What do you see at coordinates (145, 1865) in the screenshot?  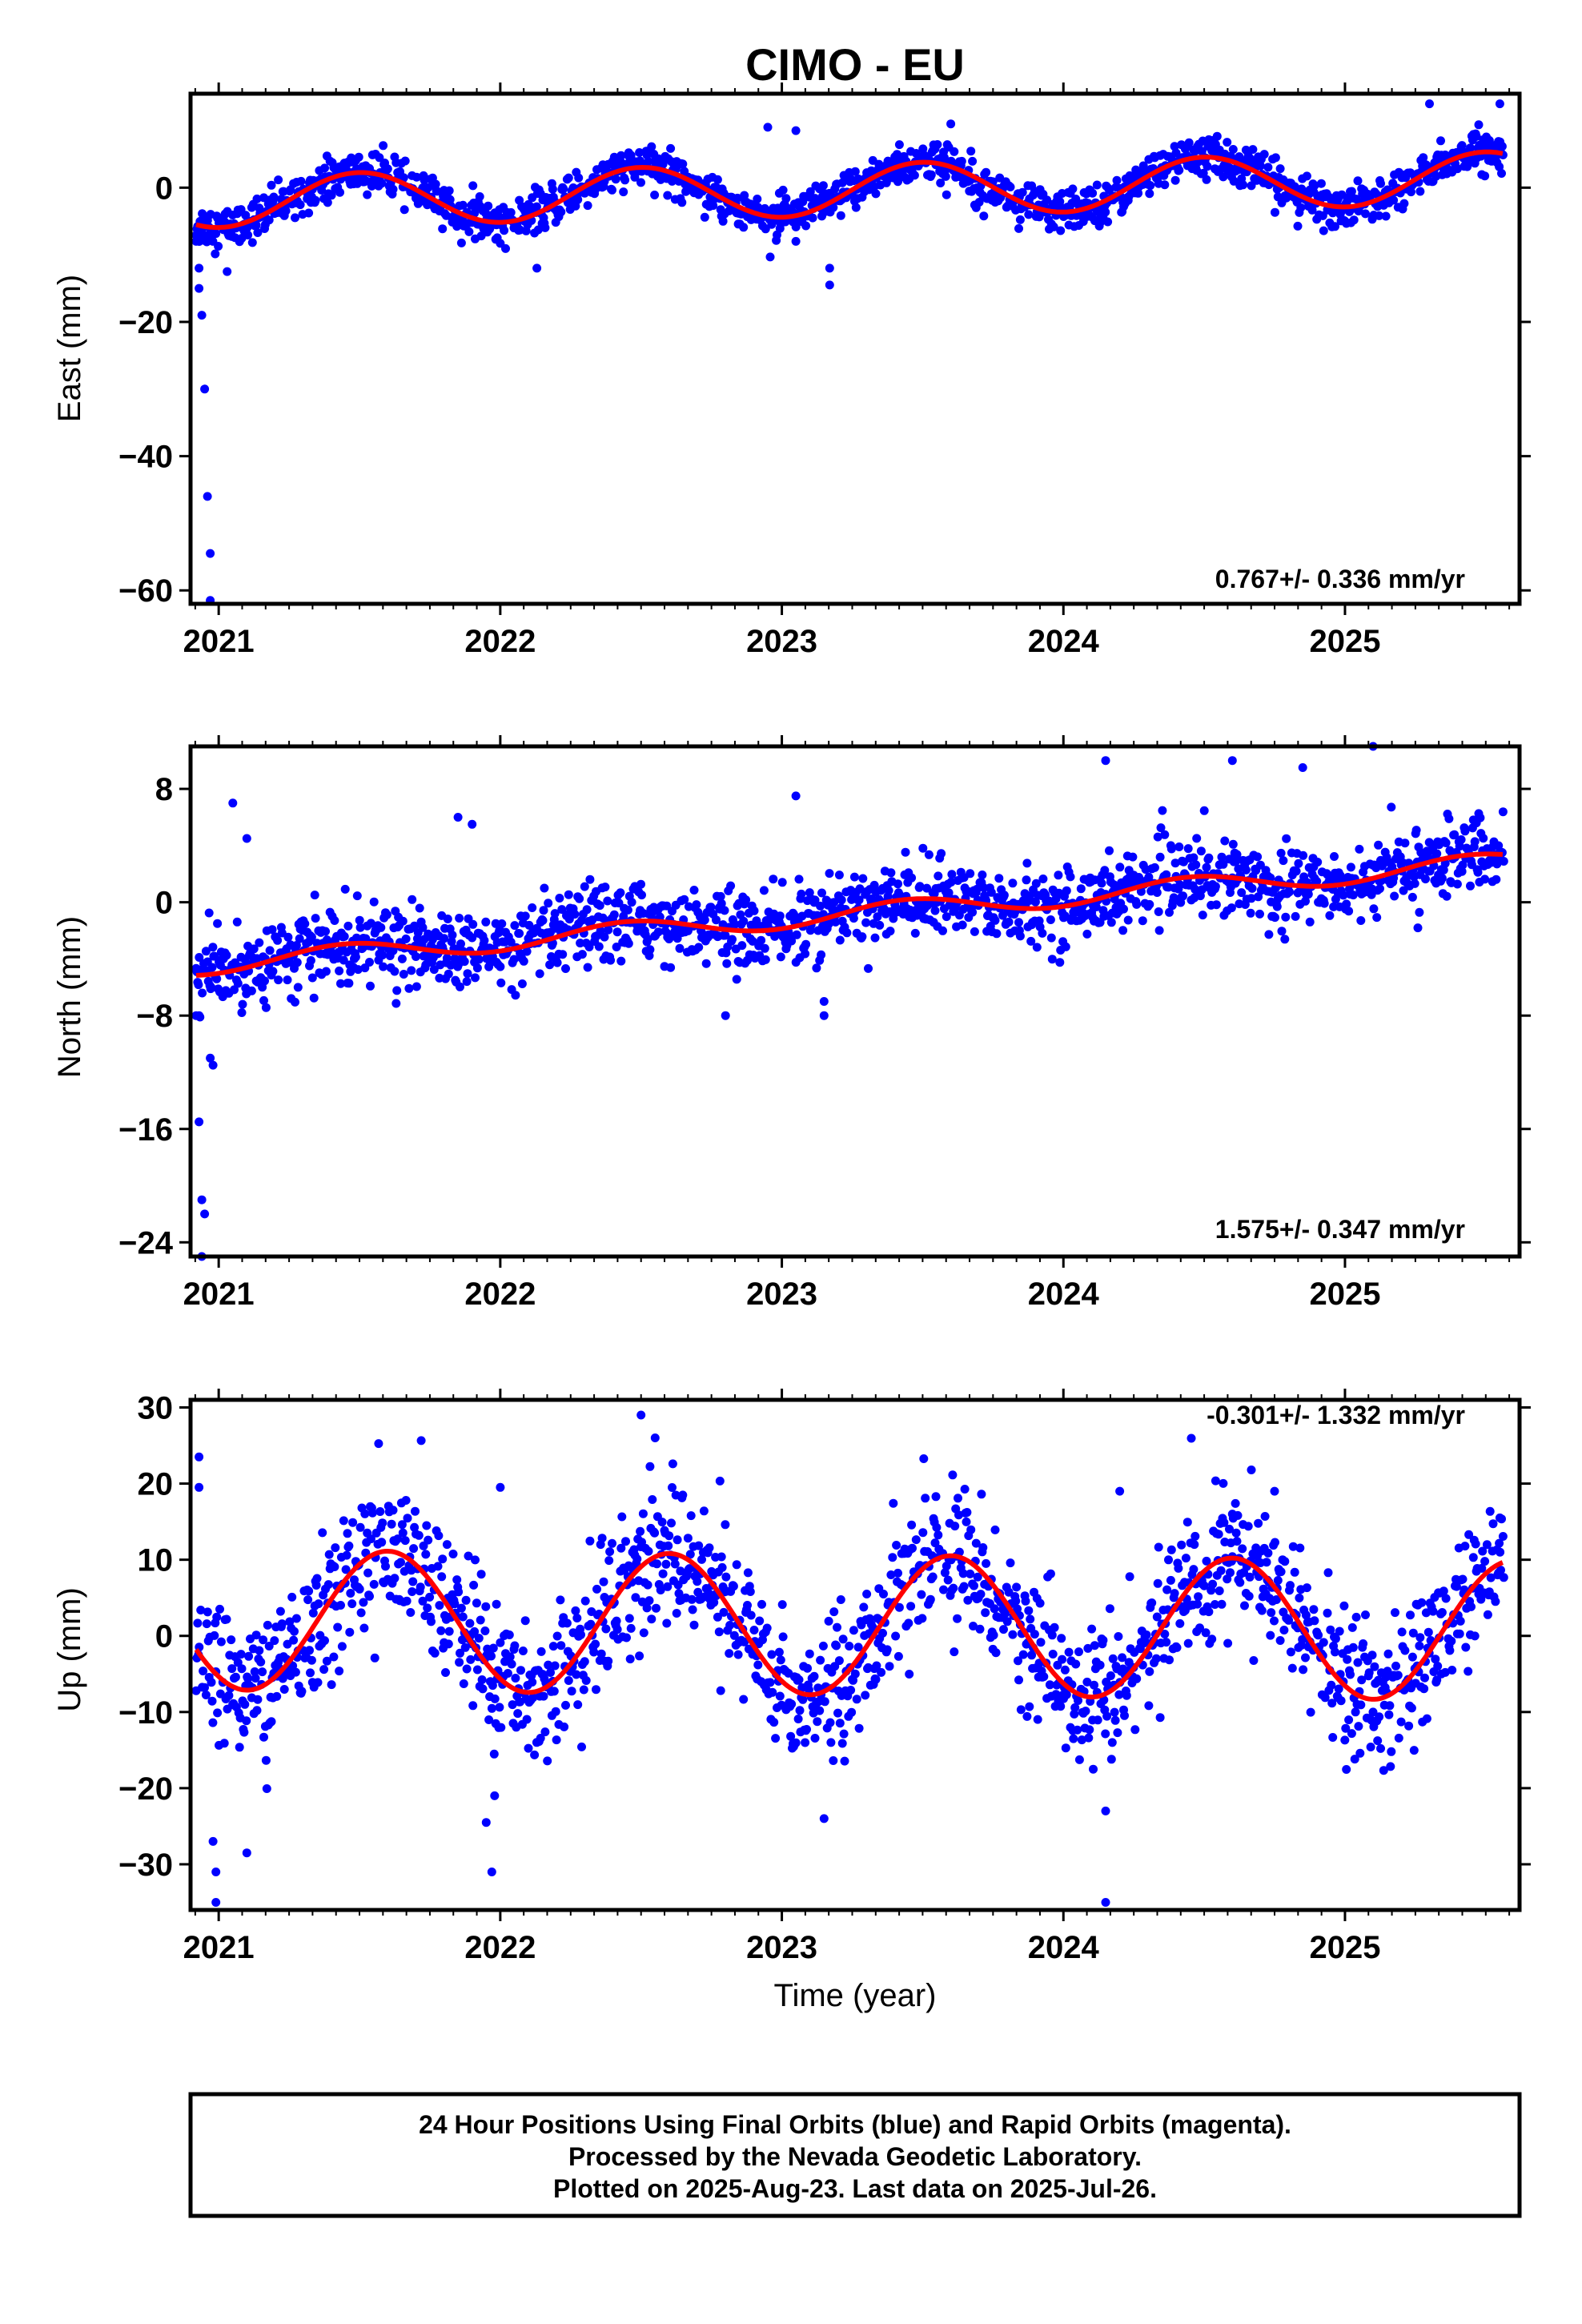 I see `y-tick-label: −30` at bounding box center [145, 1865].